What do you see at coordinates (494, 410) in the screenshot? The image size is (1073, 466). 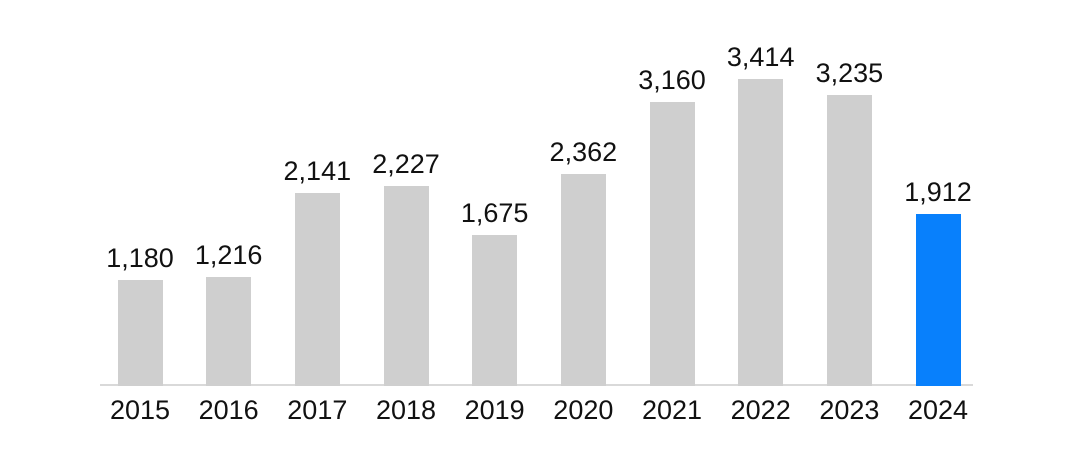 I see `x-axis-tick-label: 2019` at bounding box center [494, 410].